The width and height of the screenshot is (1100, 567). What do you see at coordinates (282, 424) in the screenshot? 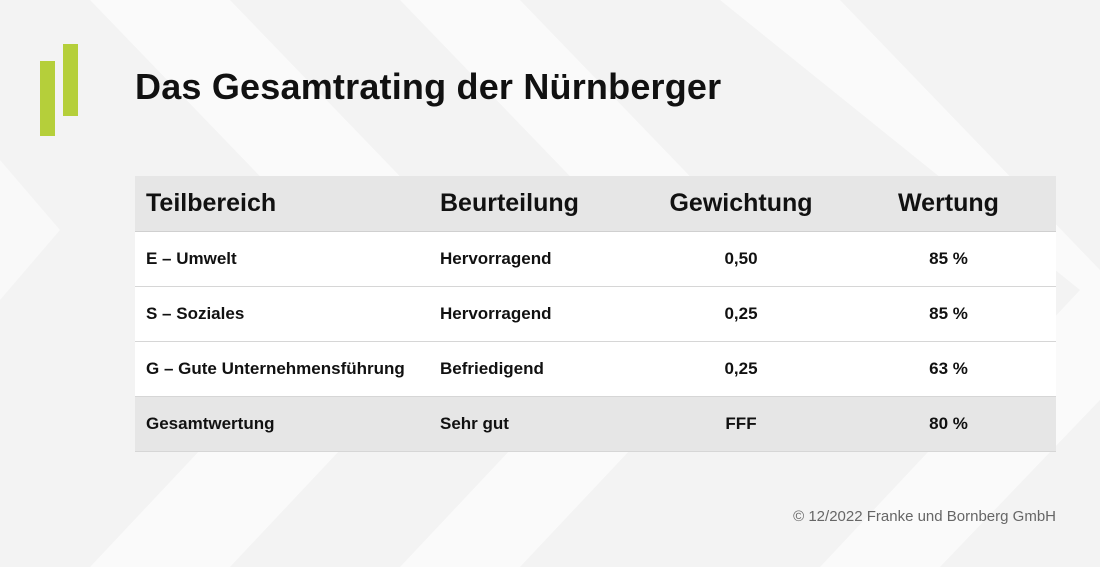
I see `cell-teilbereich: Gesamtwertung` at bounding box center [282, 424].